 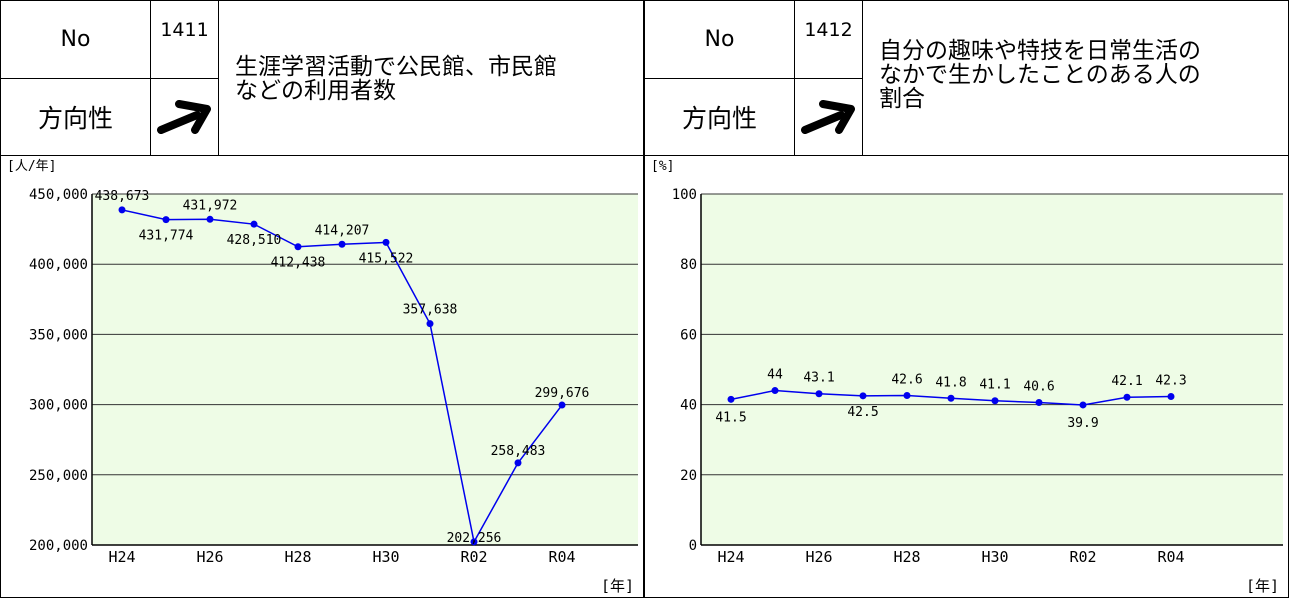 I want to click on y-tick-label: 450,000, so click(x=58, y=195).